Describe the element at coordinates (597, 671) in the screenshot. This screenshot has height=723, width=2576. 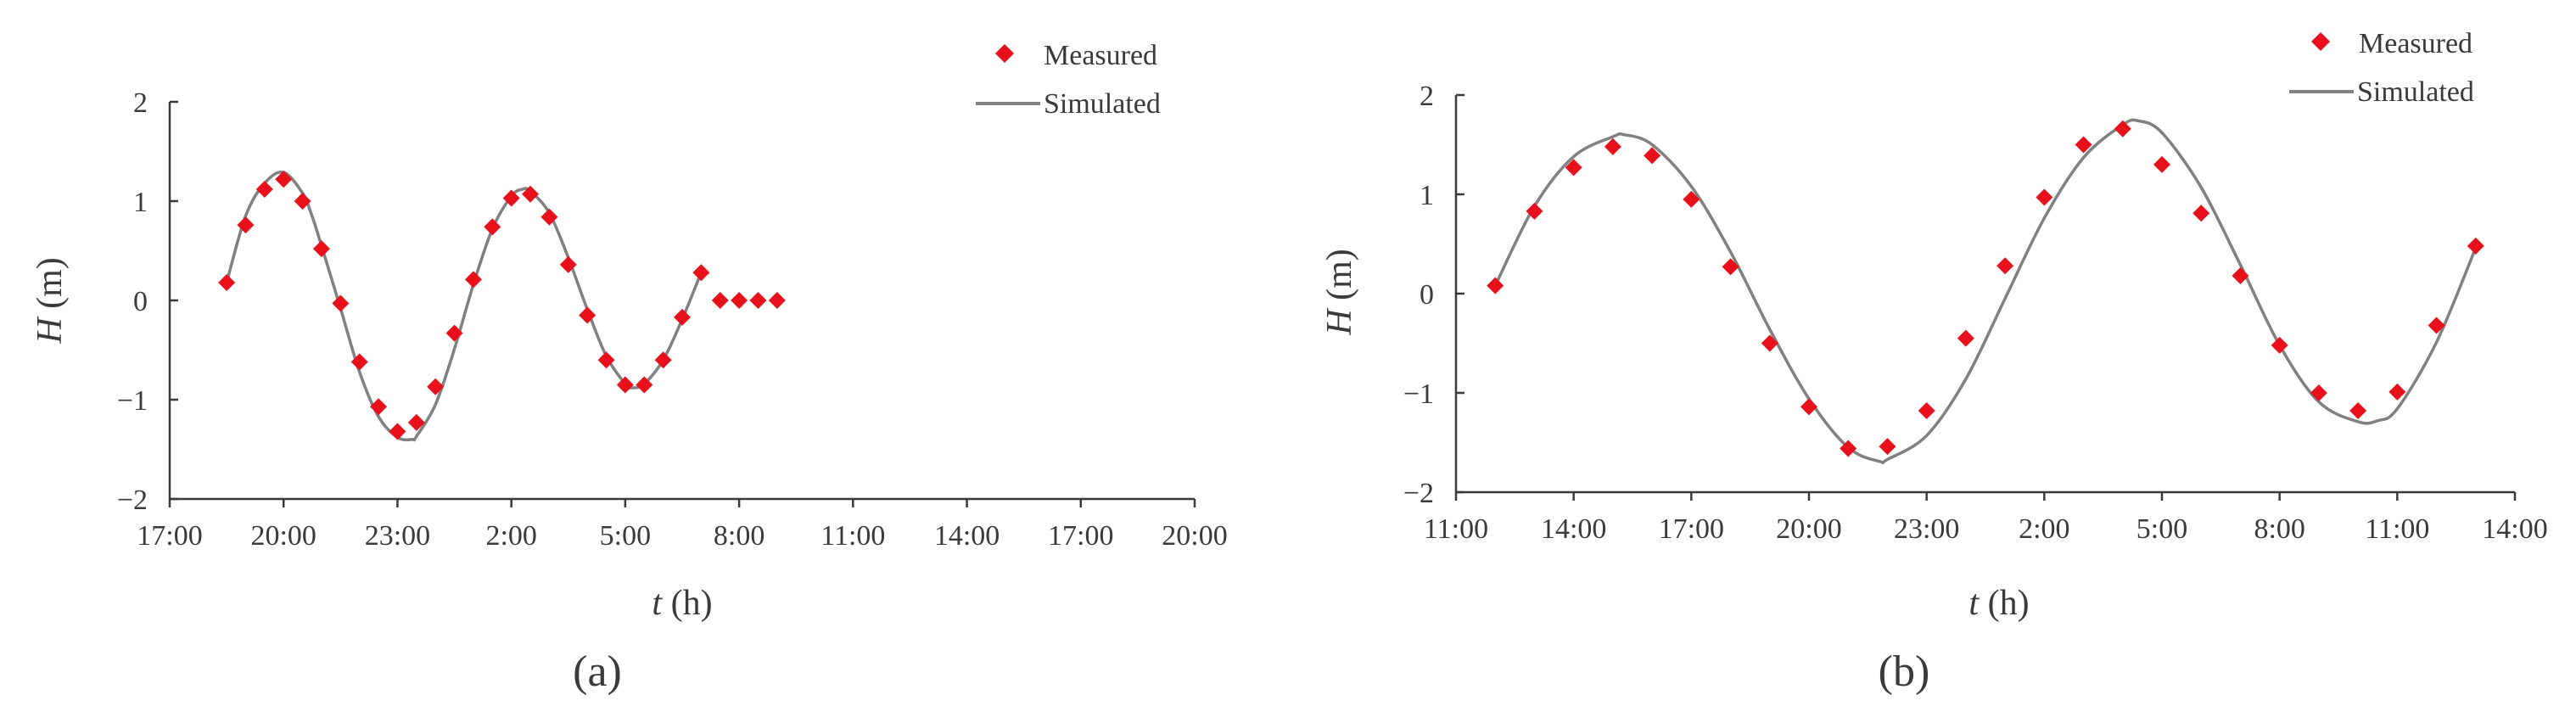
I see `panel-label: (a)` at that location.